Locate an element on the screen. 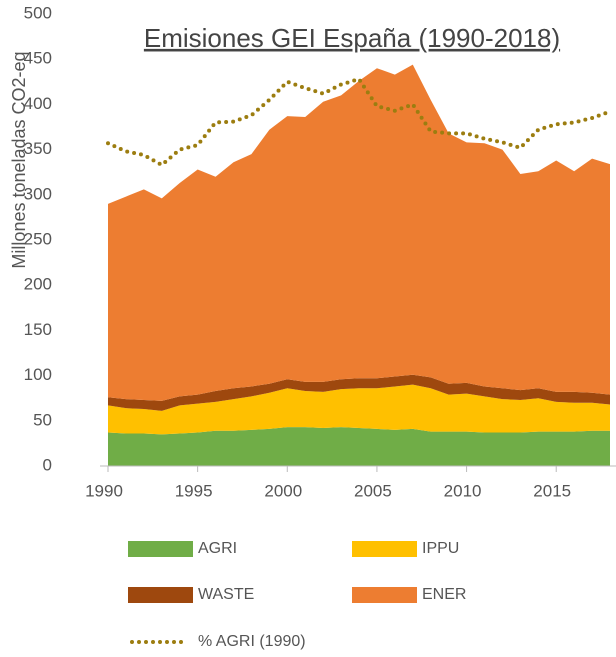  chart-title: Emisiones GEI España (1990-2018) is located at coordinates (352, 38).